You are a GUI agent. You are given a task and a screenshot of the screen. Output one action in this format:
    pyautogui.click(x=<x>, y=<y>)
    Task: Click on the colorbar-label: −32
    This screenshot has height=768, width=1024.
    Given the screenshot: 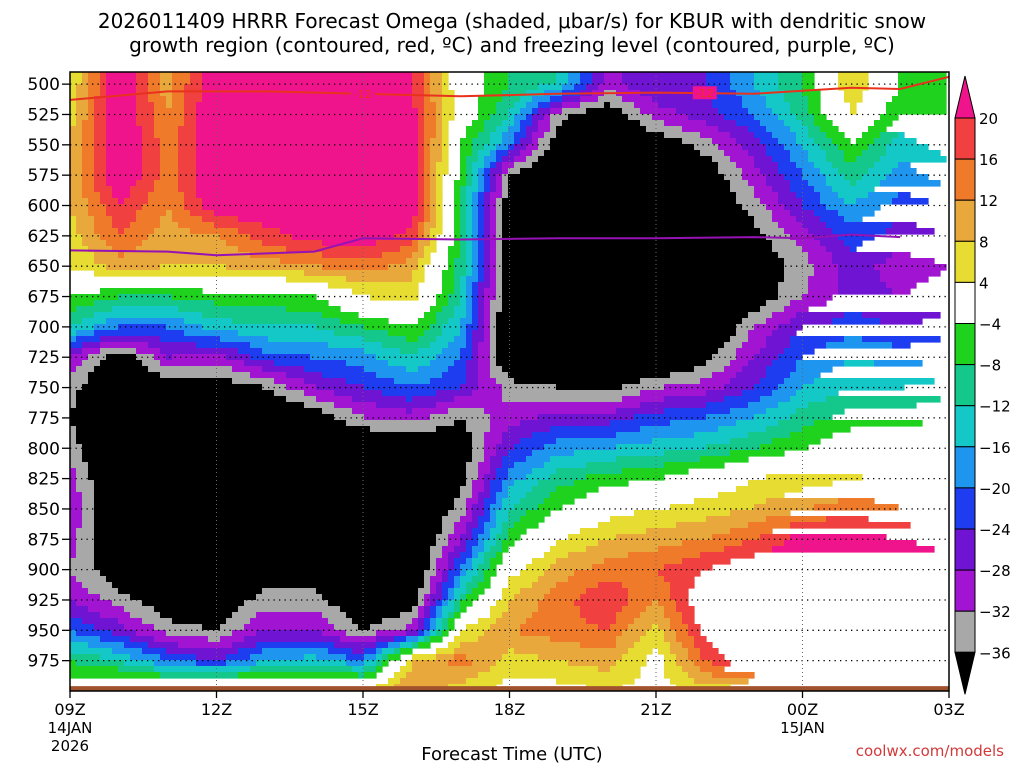 What is the action you would take?
    pyautogui.click(x=995, y=612)
    